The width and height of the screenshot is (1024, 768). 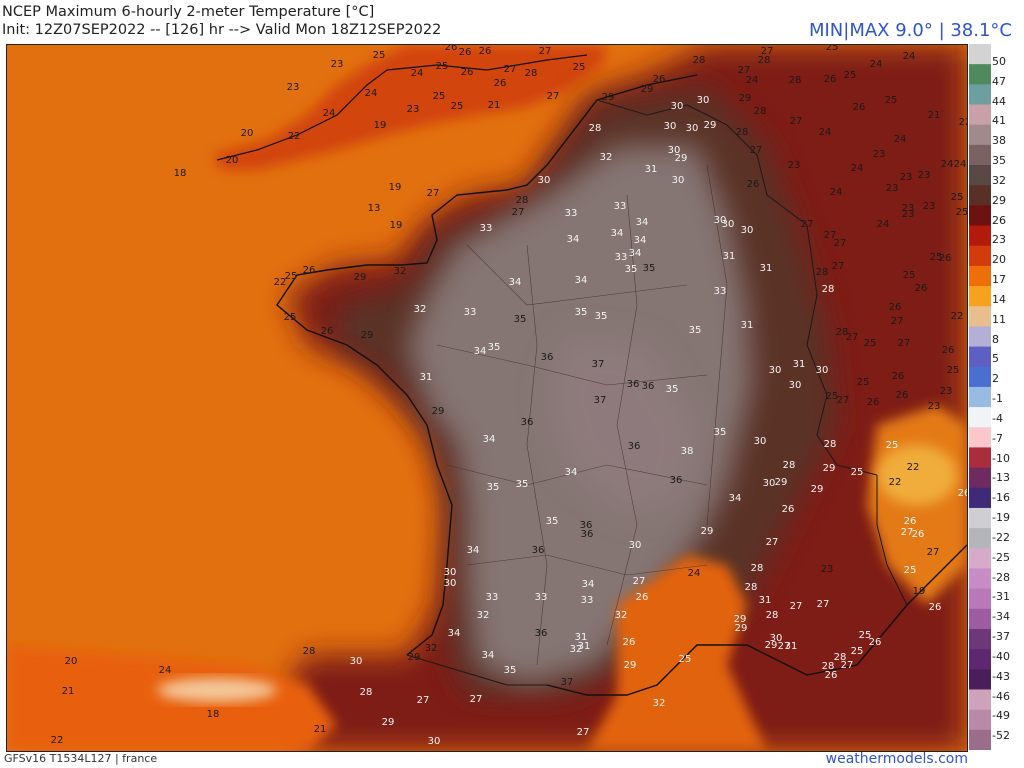 What do you see at coordinates (1001, 617) in the screenshot?
I see `scale-tick-label: -34` at bounding box center [1001, 617].